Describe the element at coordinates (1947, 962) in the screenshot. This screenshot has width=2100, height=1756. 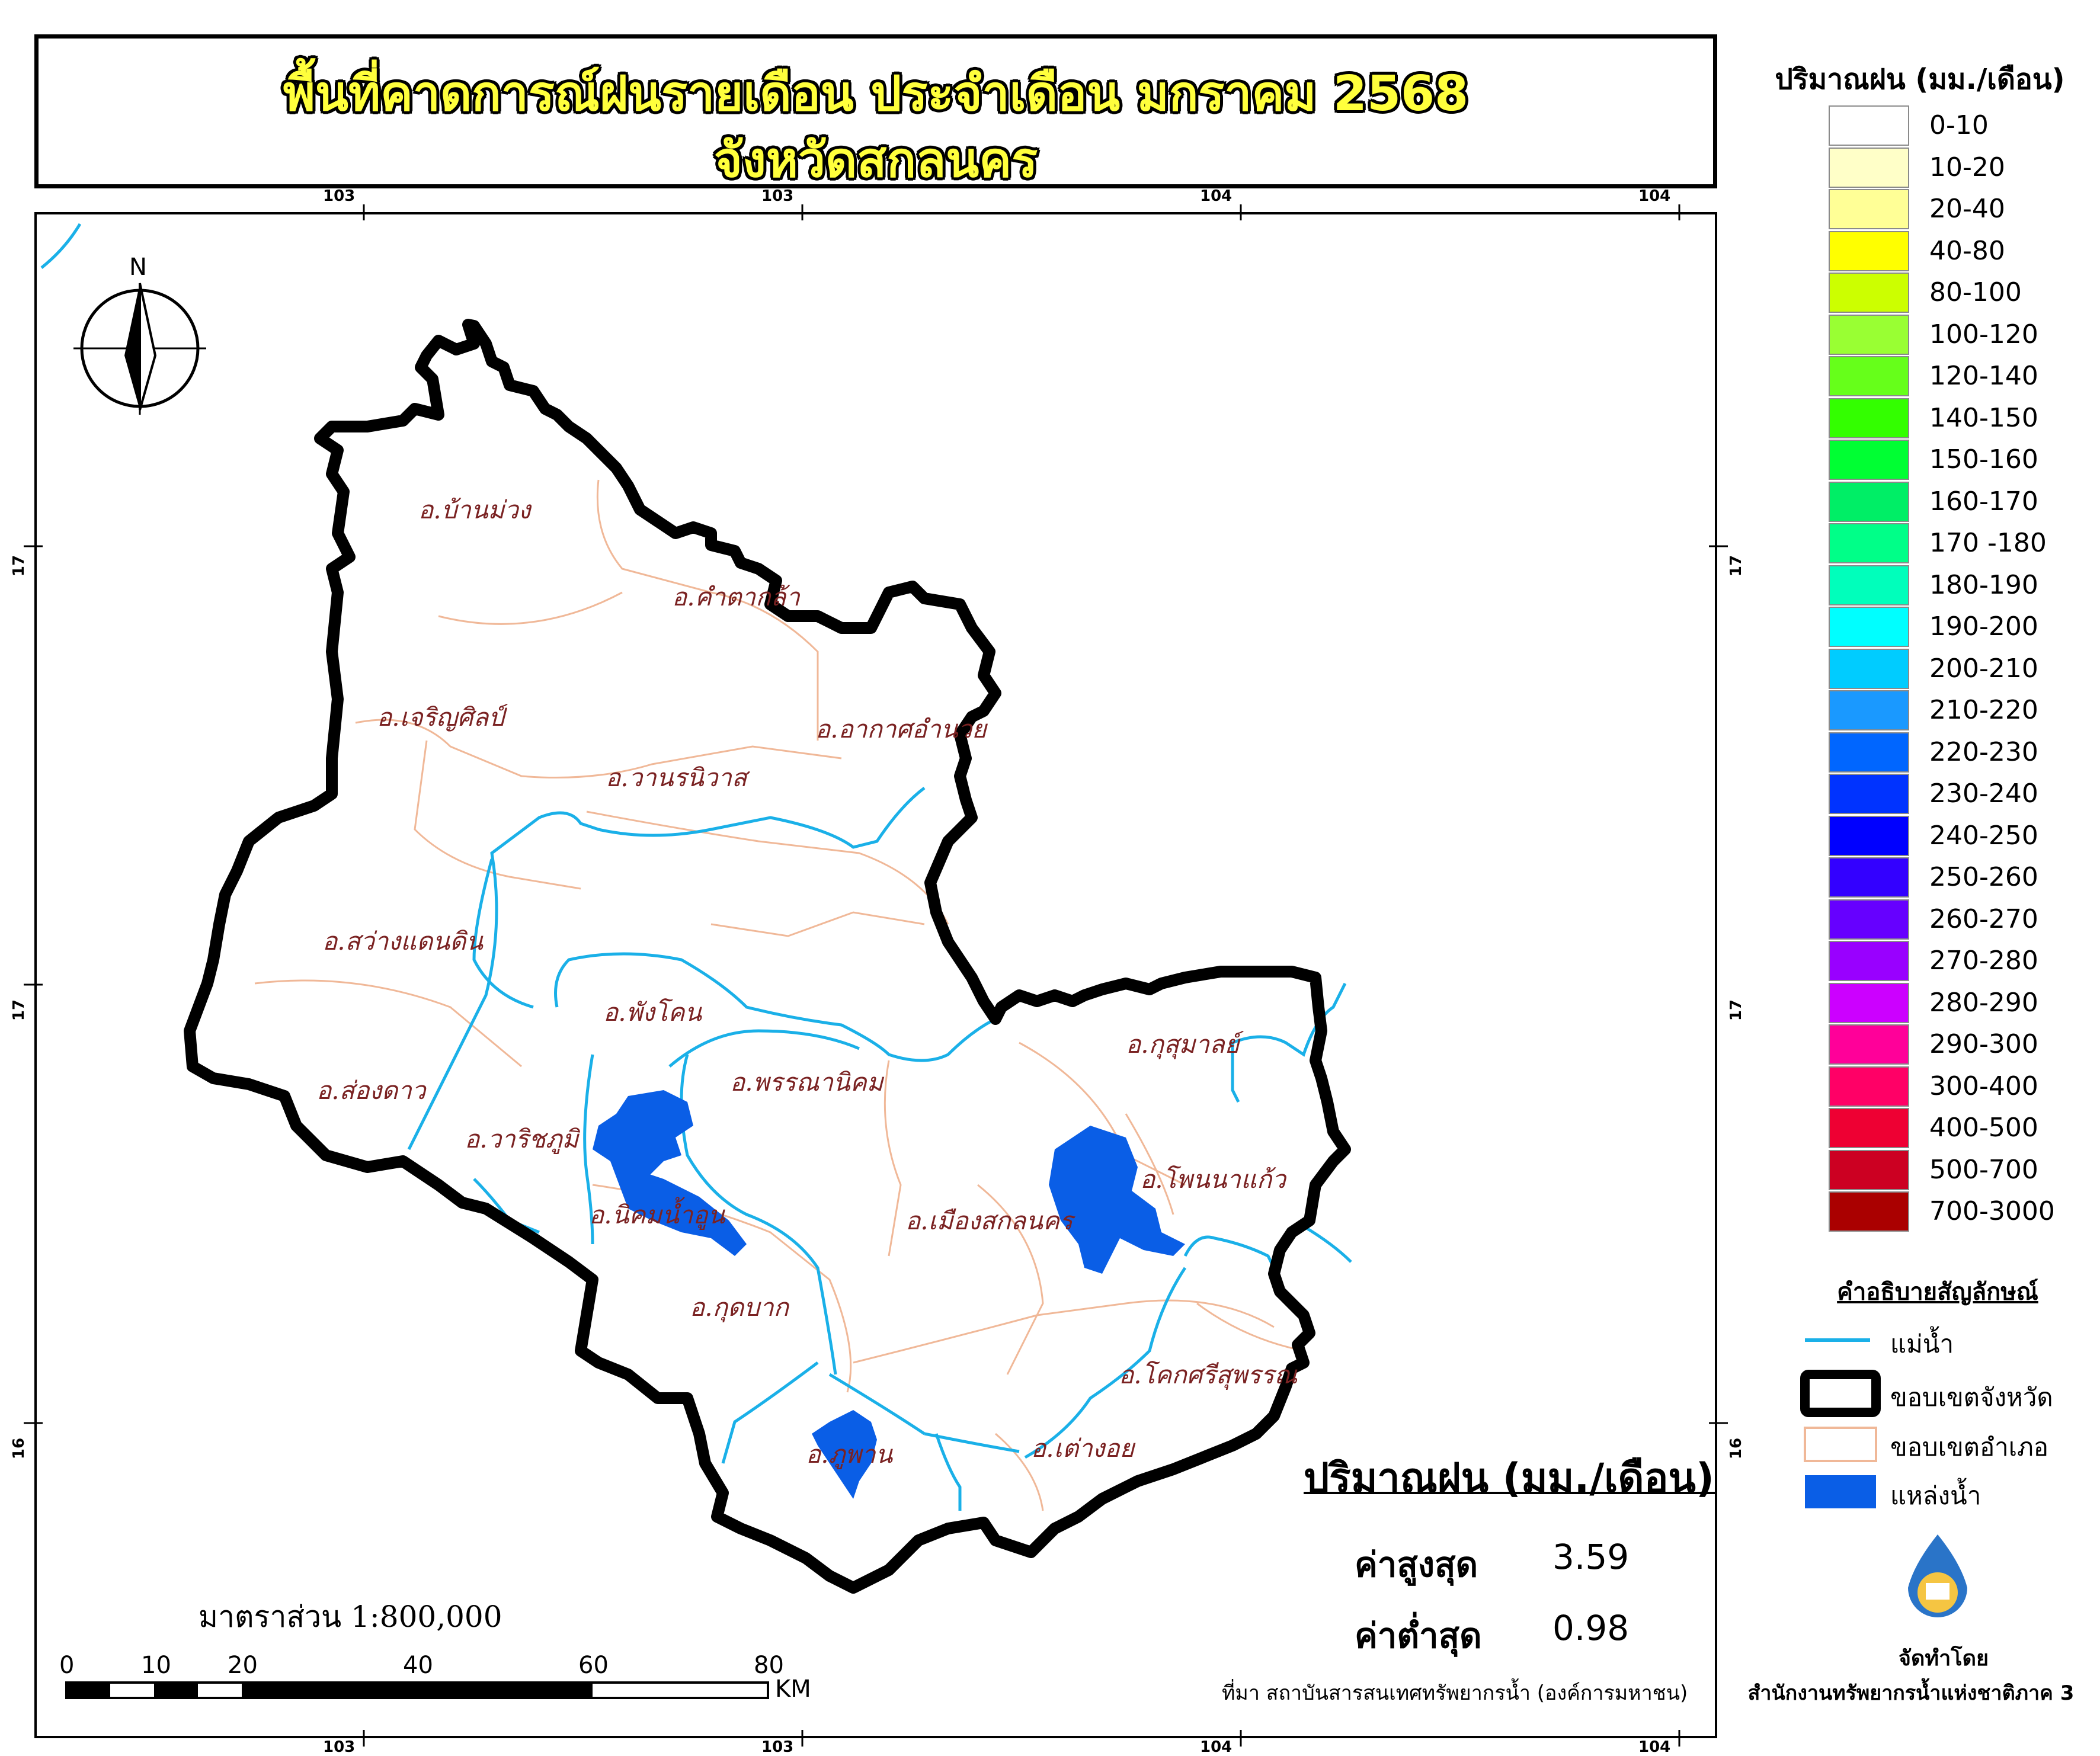
I see `rain-legend-row: 270-280` at that location.